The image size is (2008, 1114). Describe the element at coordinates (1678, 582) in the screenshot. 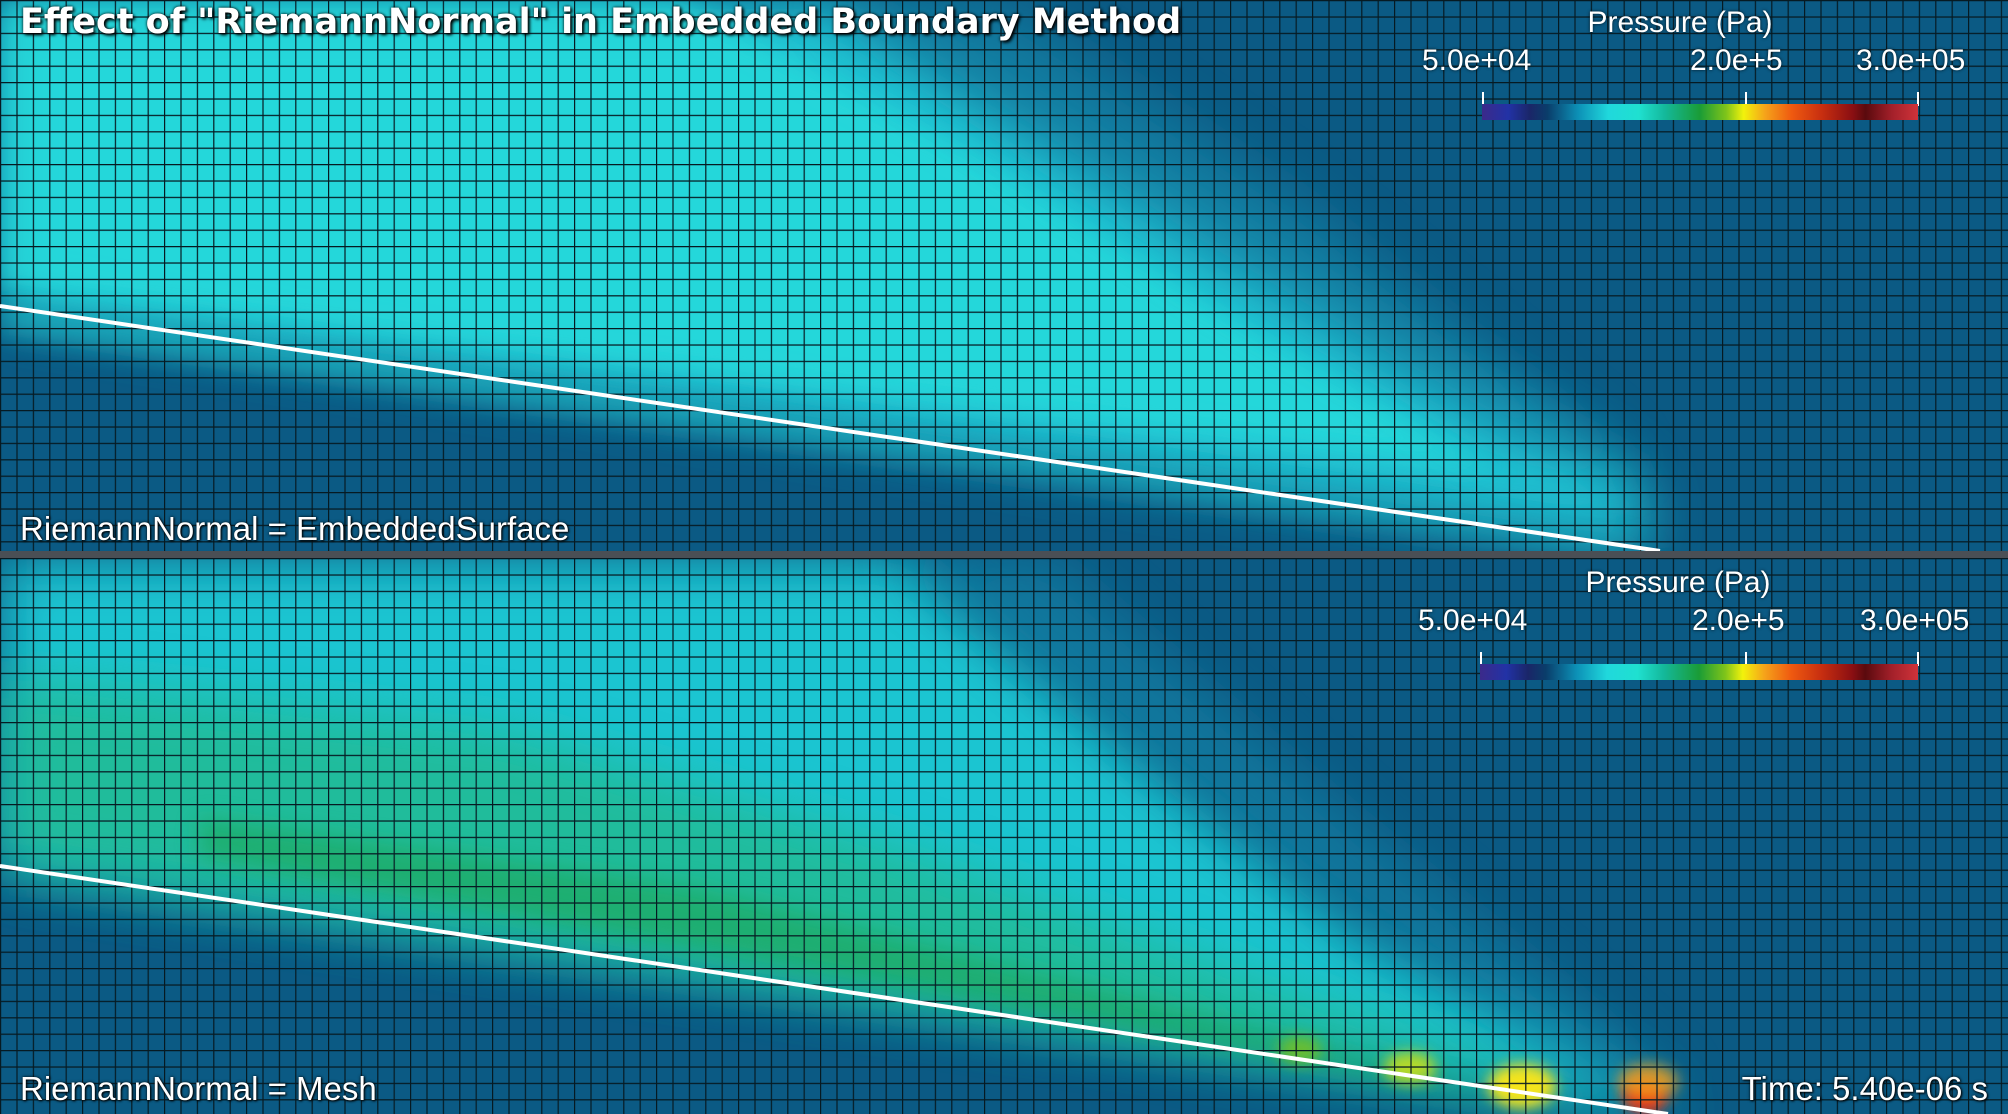

I see `bottom-legend-title: Pressure (Pa)` at that location.